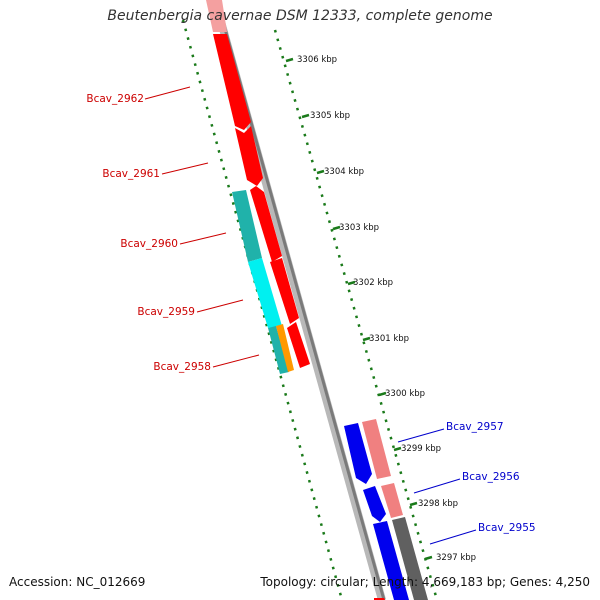 The height and width of the screenshot is (600, 600). What do you see at coordinates (374, 504) in the screenshot?
I see `gene-feature-bcav-2956-blue` at bounding box center [374, 504].